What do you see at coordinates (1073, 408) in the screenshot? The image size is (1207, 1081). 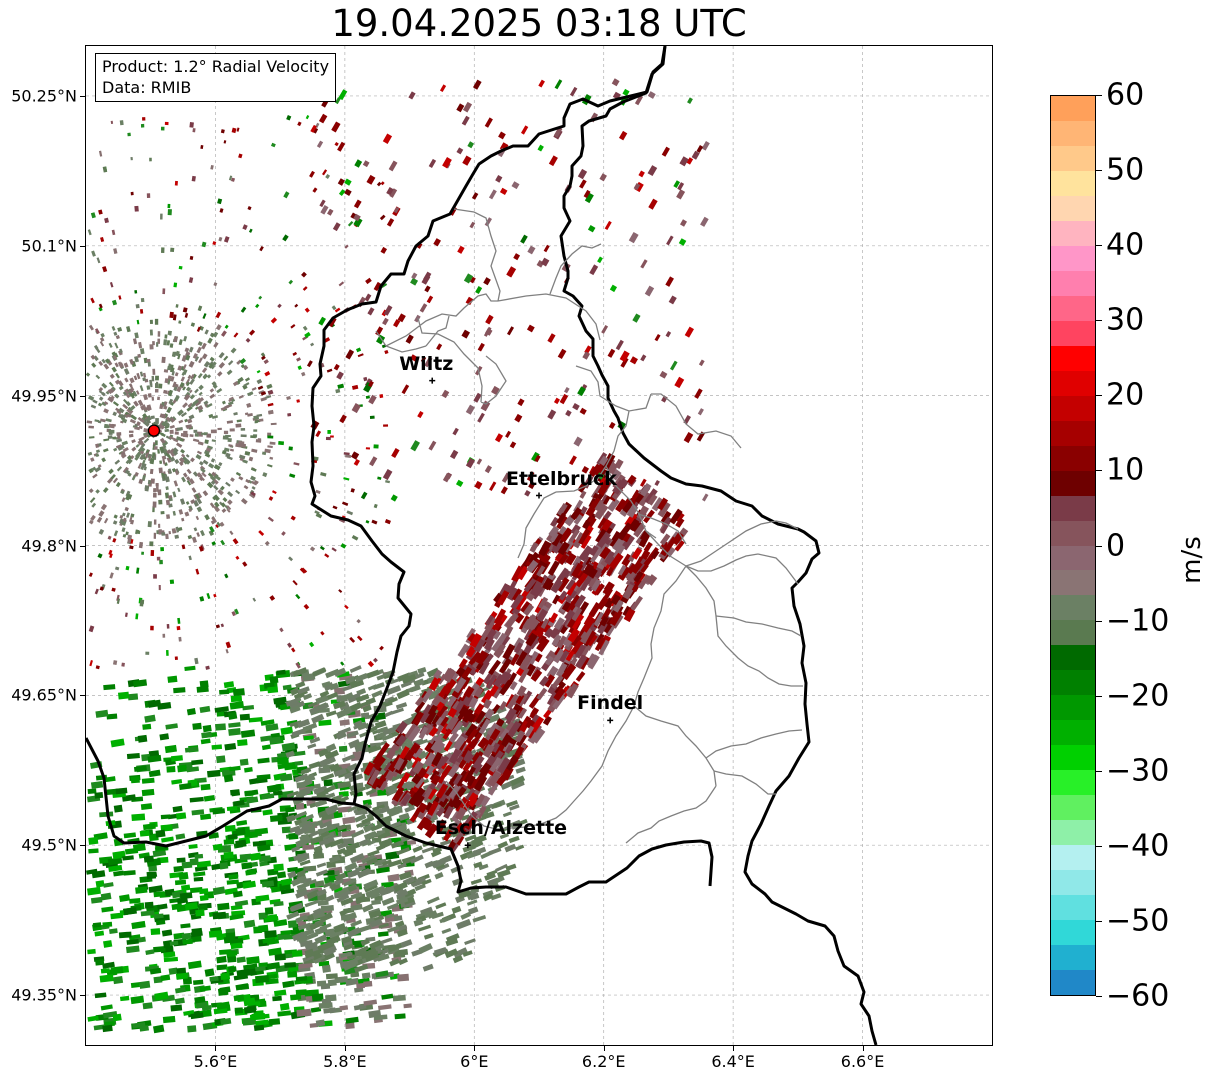 I see `colorbar-step` at bounding box center [1073, 408].